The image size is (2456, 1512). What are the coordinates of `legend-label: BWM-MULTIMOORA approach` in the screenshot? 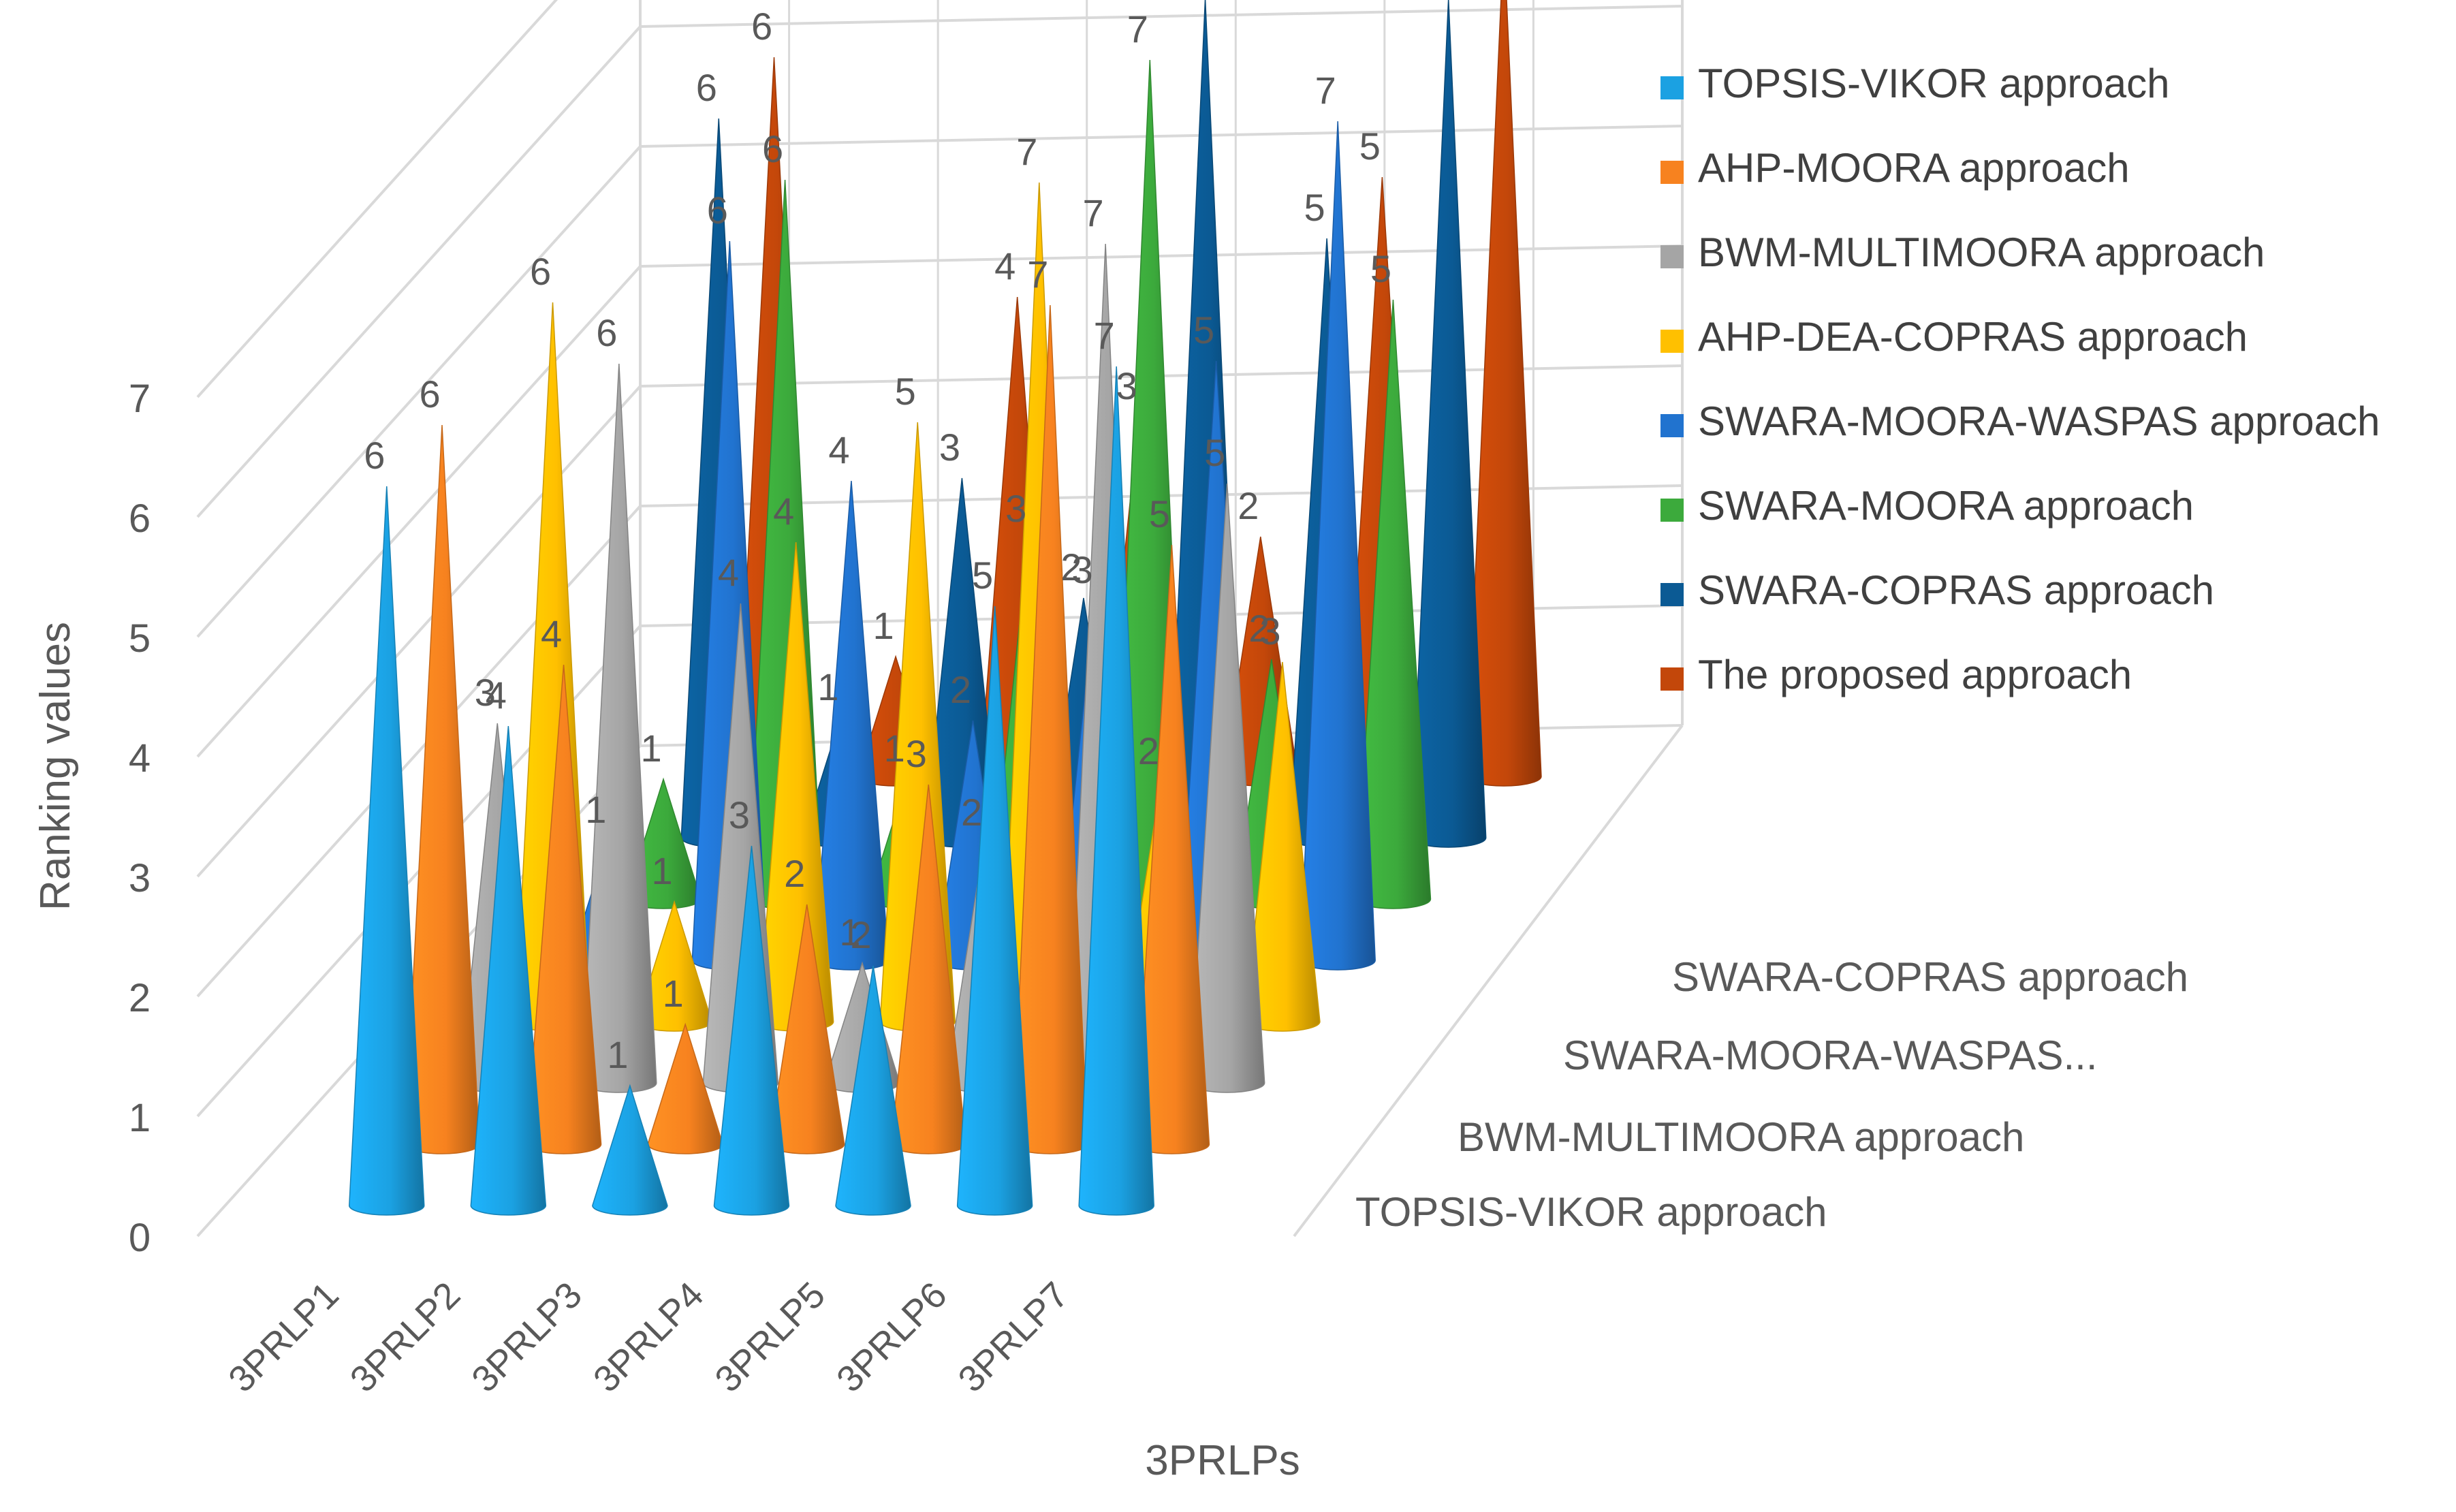 It's located at (1981, 252).